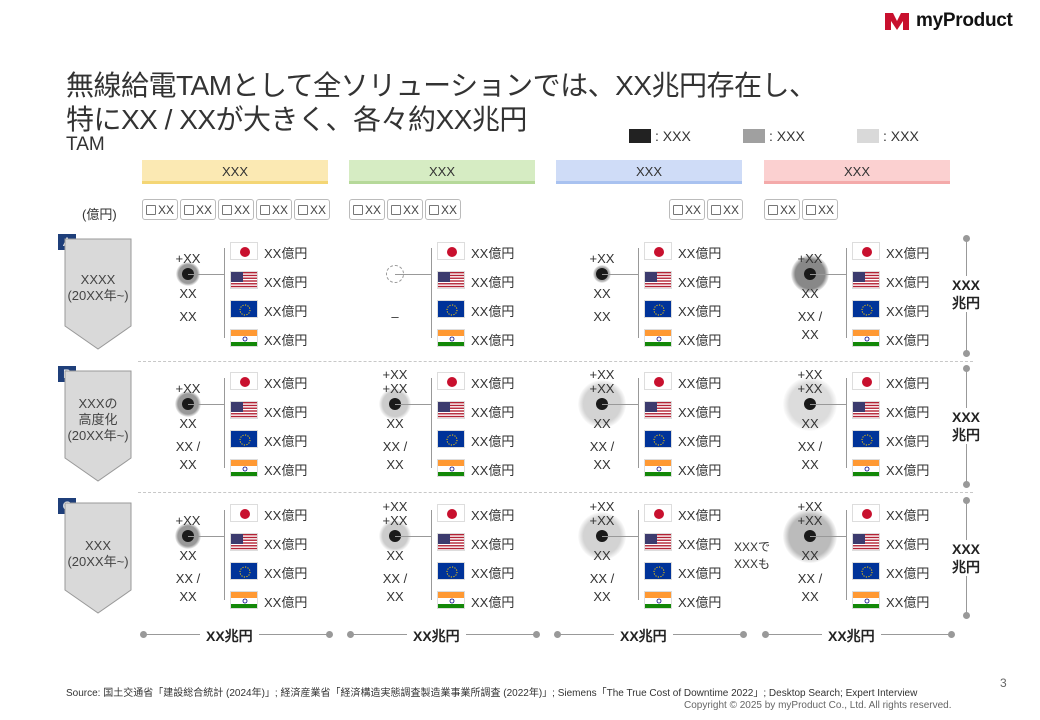 The height and width of the screenshot is (720, 1040). I want to click on factory-icon, so click(151, 209).